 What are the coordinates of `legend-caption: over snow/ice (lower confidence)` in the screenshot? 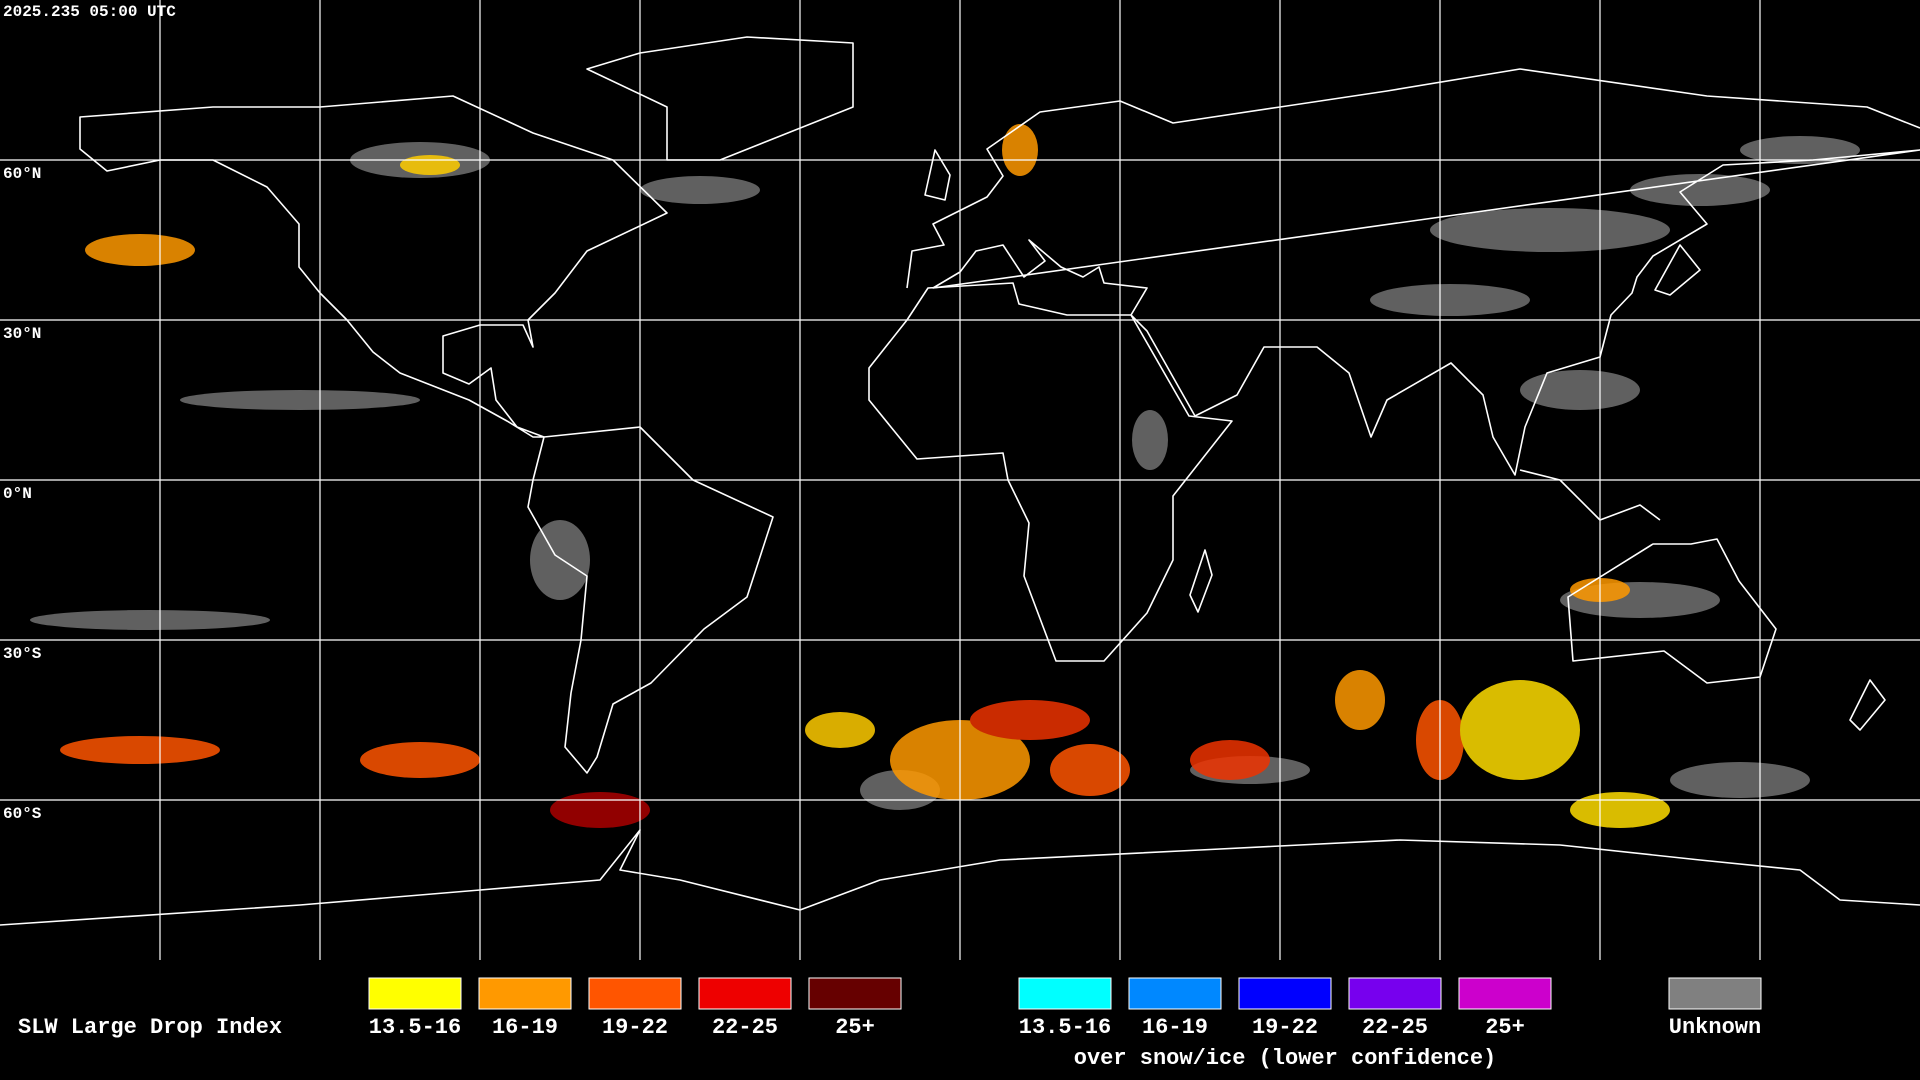 It's located at (1285, 1058).